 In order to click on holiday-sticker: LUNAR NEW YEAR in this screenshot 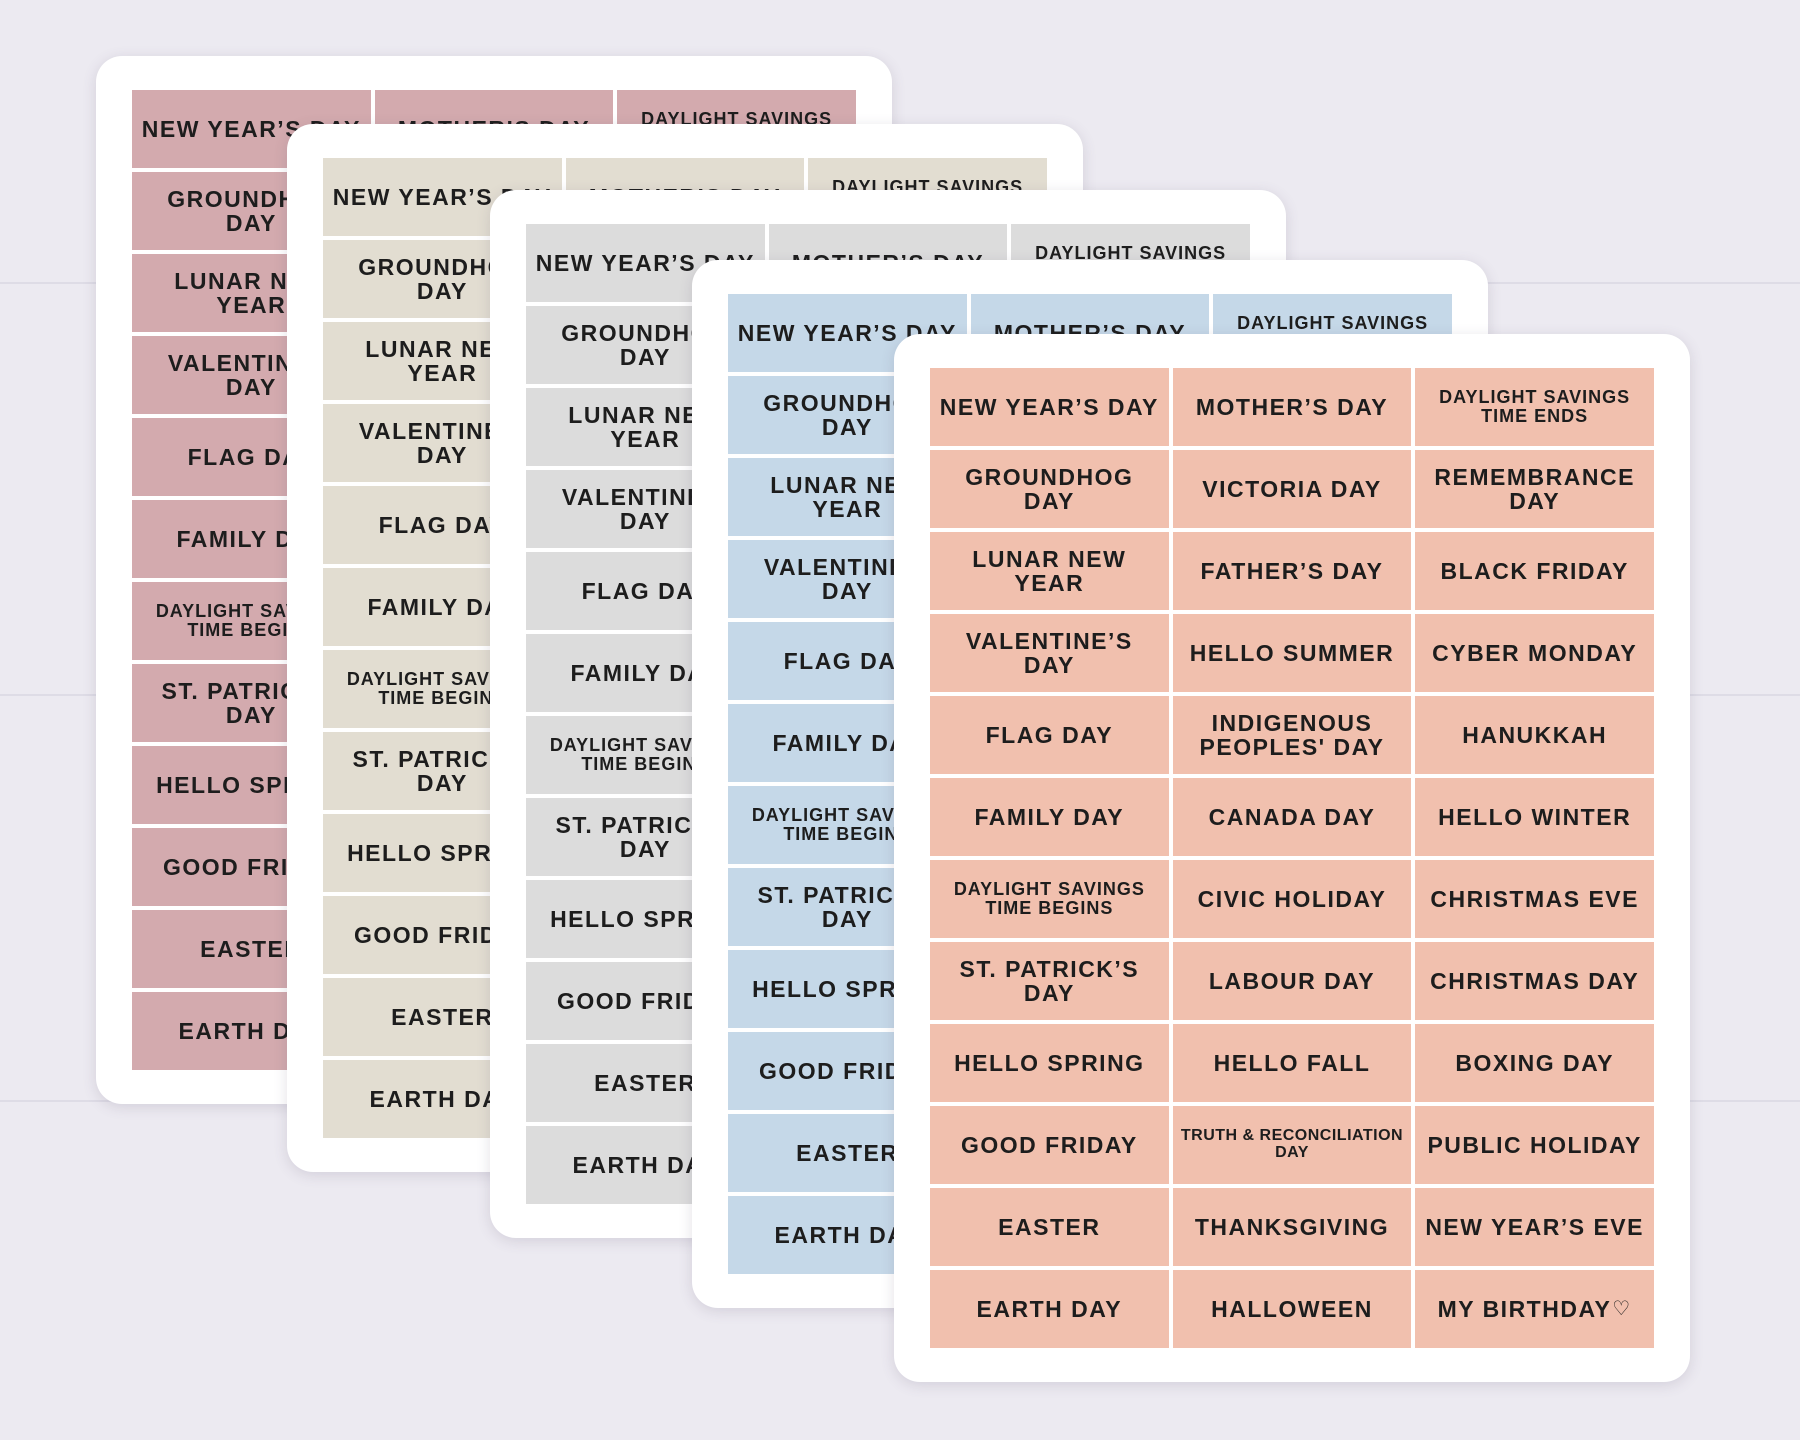, I will do `click(1049, 571)`.